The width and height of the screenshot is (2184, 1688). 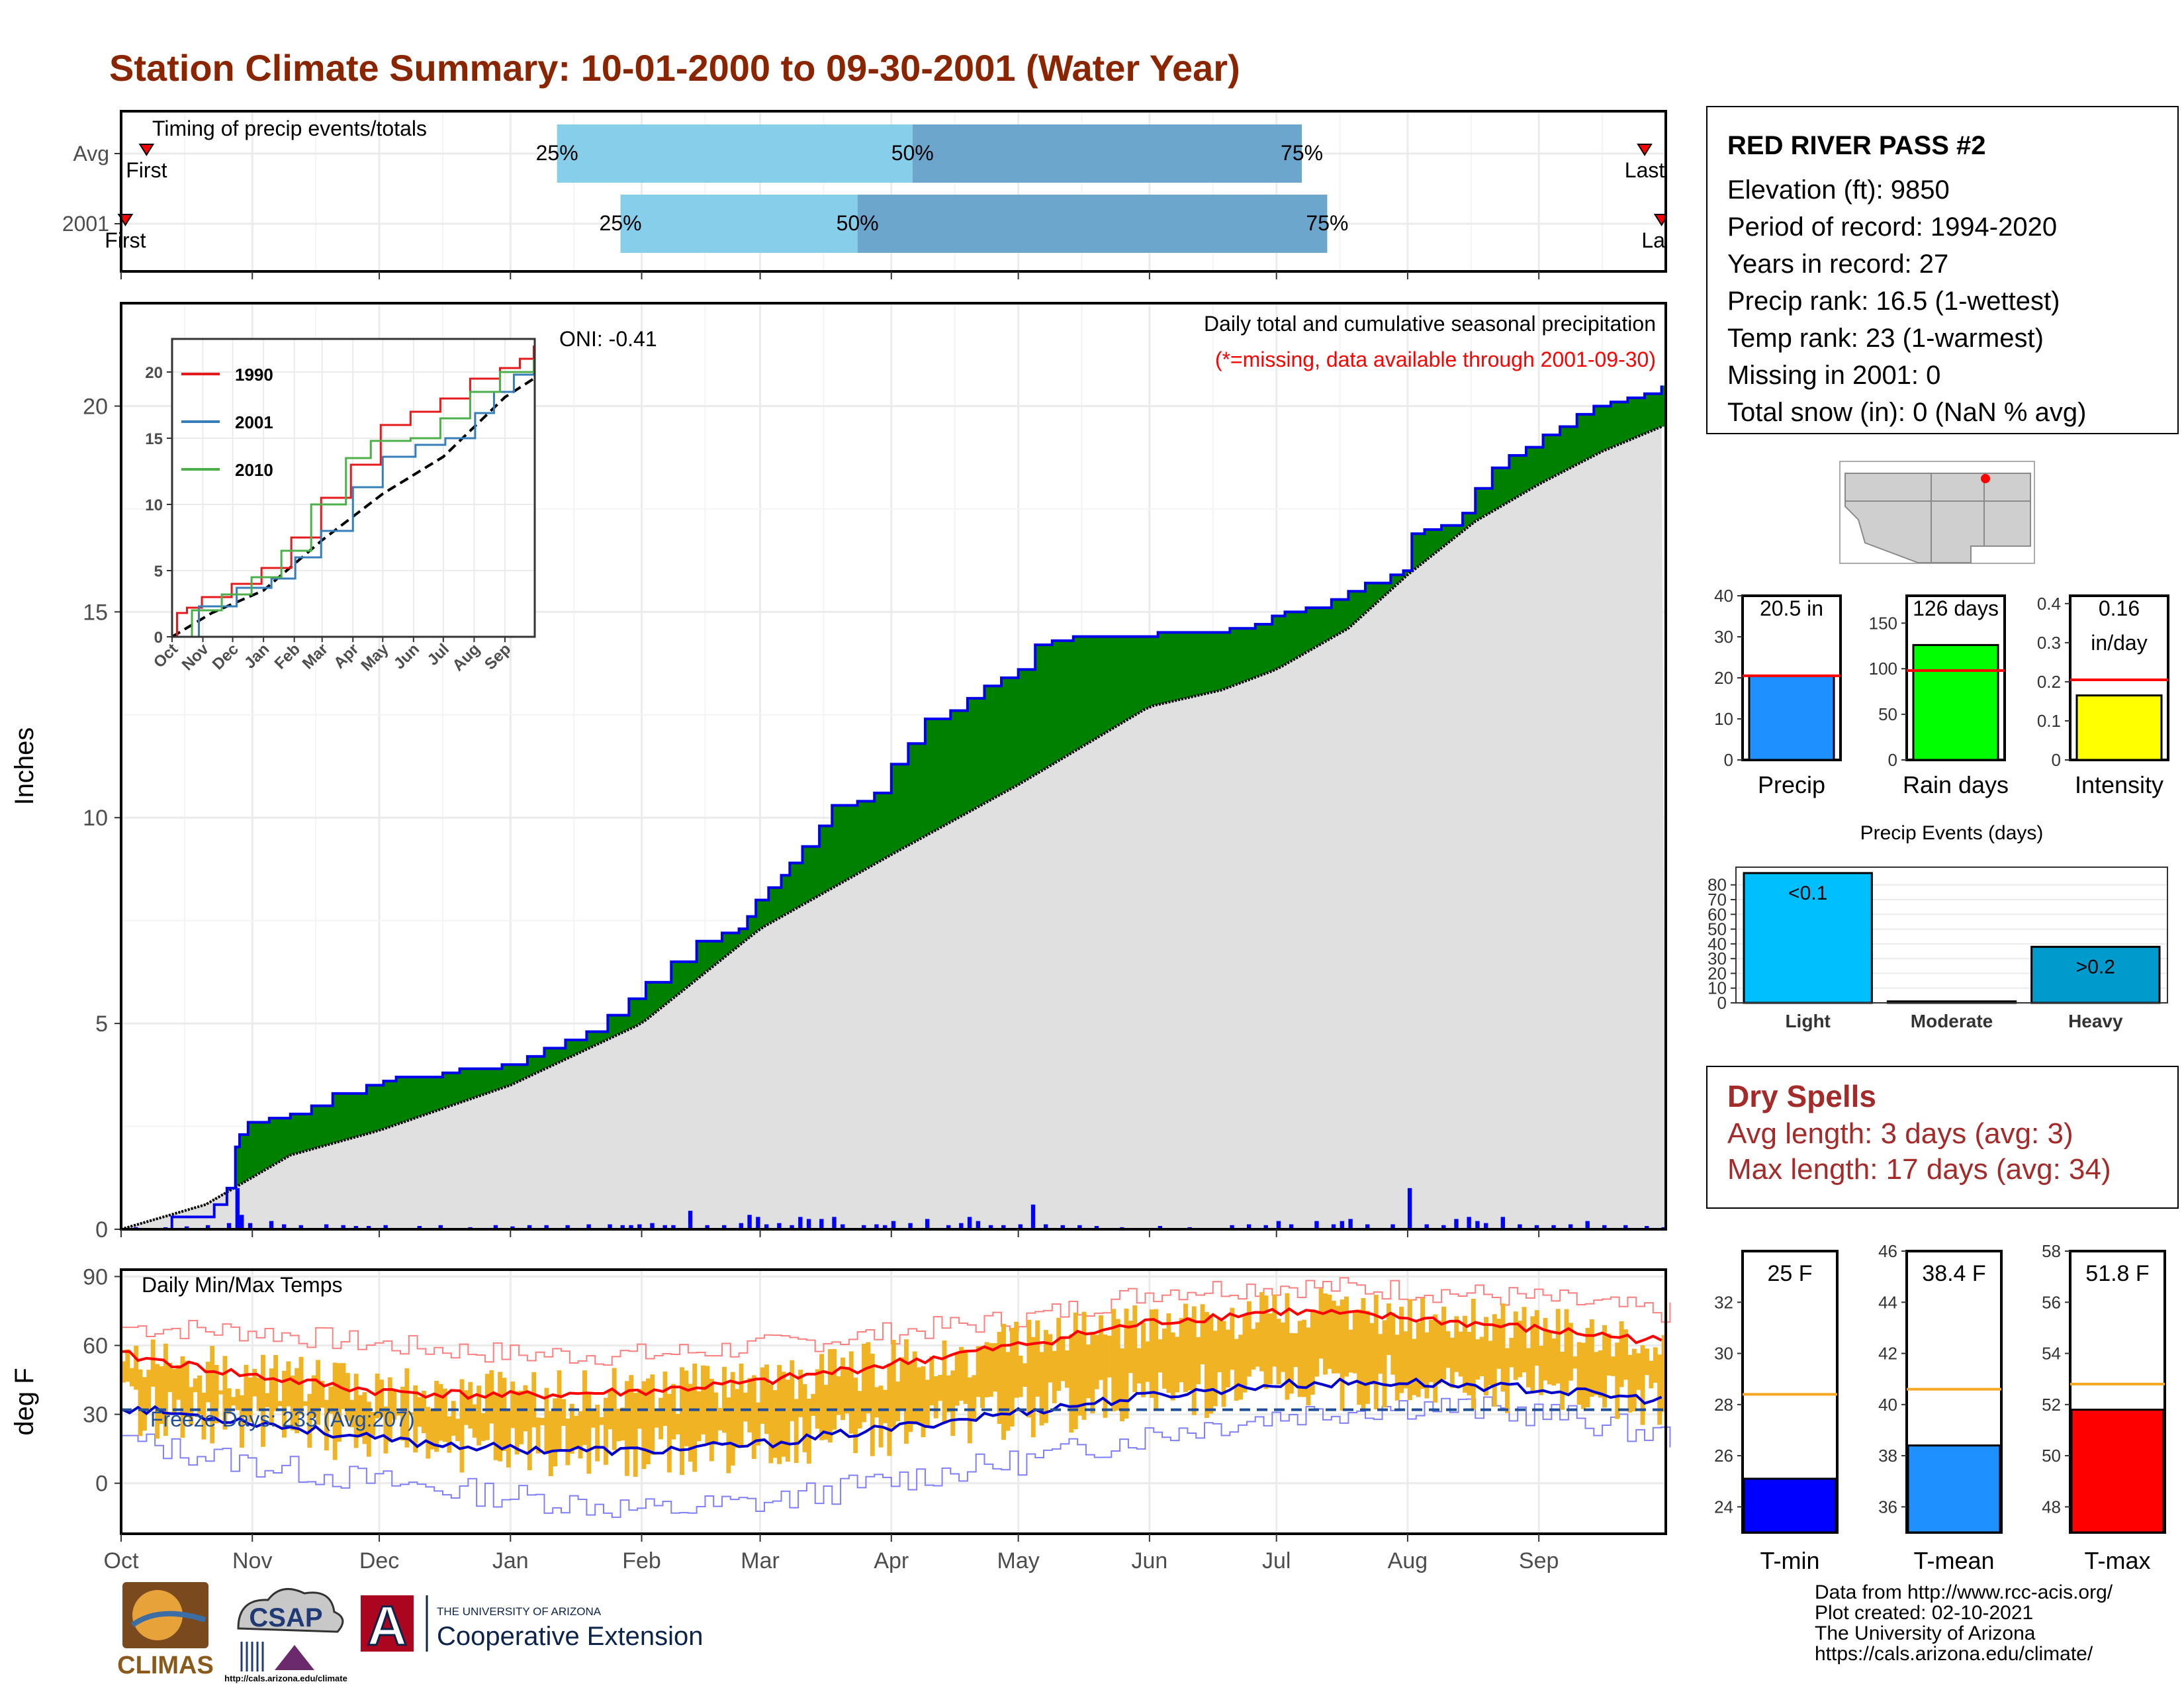 I want to click on inset-y-tick-label: 5, so click(x=159, y=572).